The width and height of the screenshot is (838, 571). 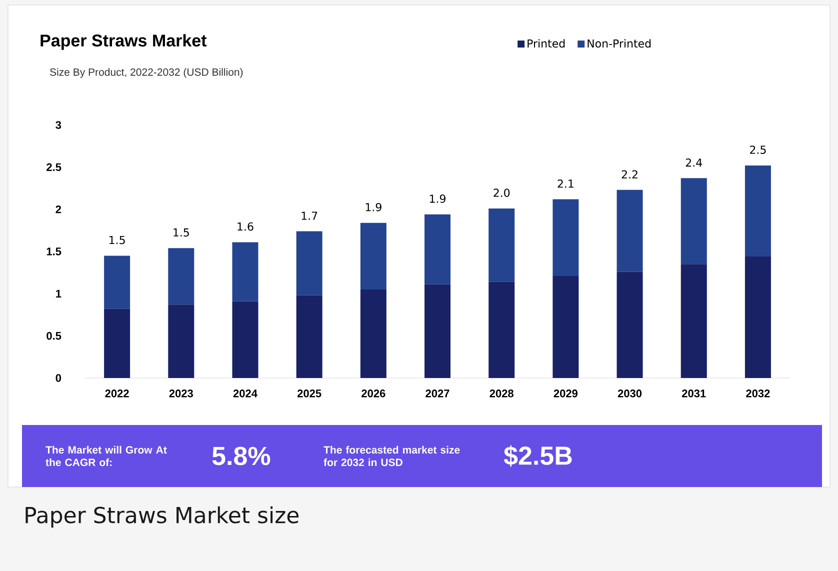 What do you see at coordinates (245, 394) in the screenshot?
I see `x-tick-label: 2024` at bounding box center [245, 394].